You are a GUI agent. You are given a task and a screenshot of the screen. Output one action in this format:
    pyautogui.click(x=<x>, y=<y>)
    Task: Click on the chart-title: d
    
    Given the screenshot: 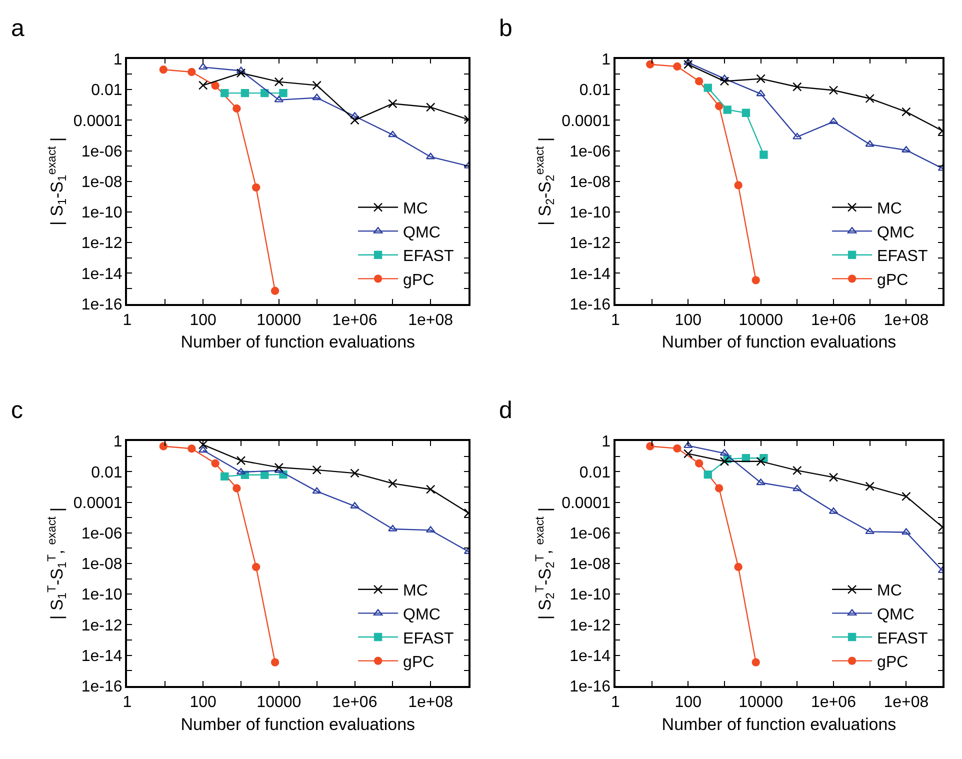 What is the action you would take?
    pyautogui.click(x=505, y=410)
    